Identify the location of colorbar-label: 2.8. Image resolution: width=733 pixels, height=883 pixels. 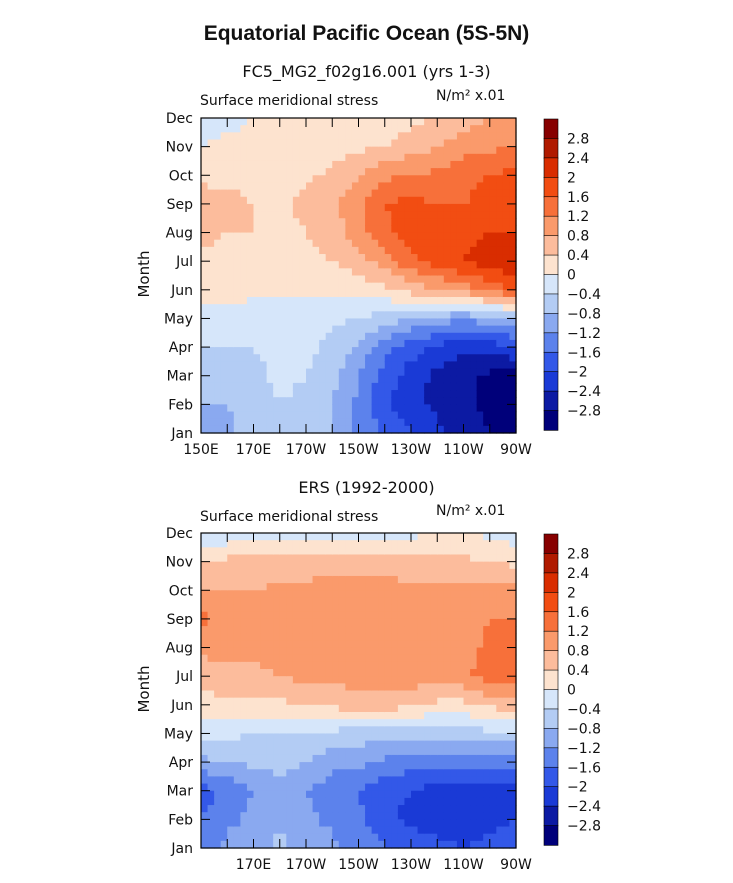
(578, 139).